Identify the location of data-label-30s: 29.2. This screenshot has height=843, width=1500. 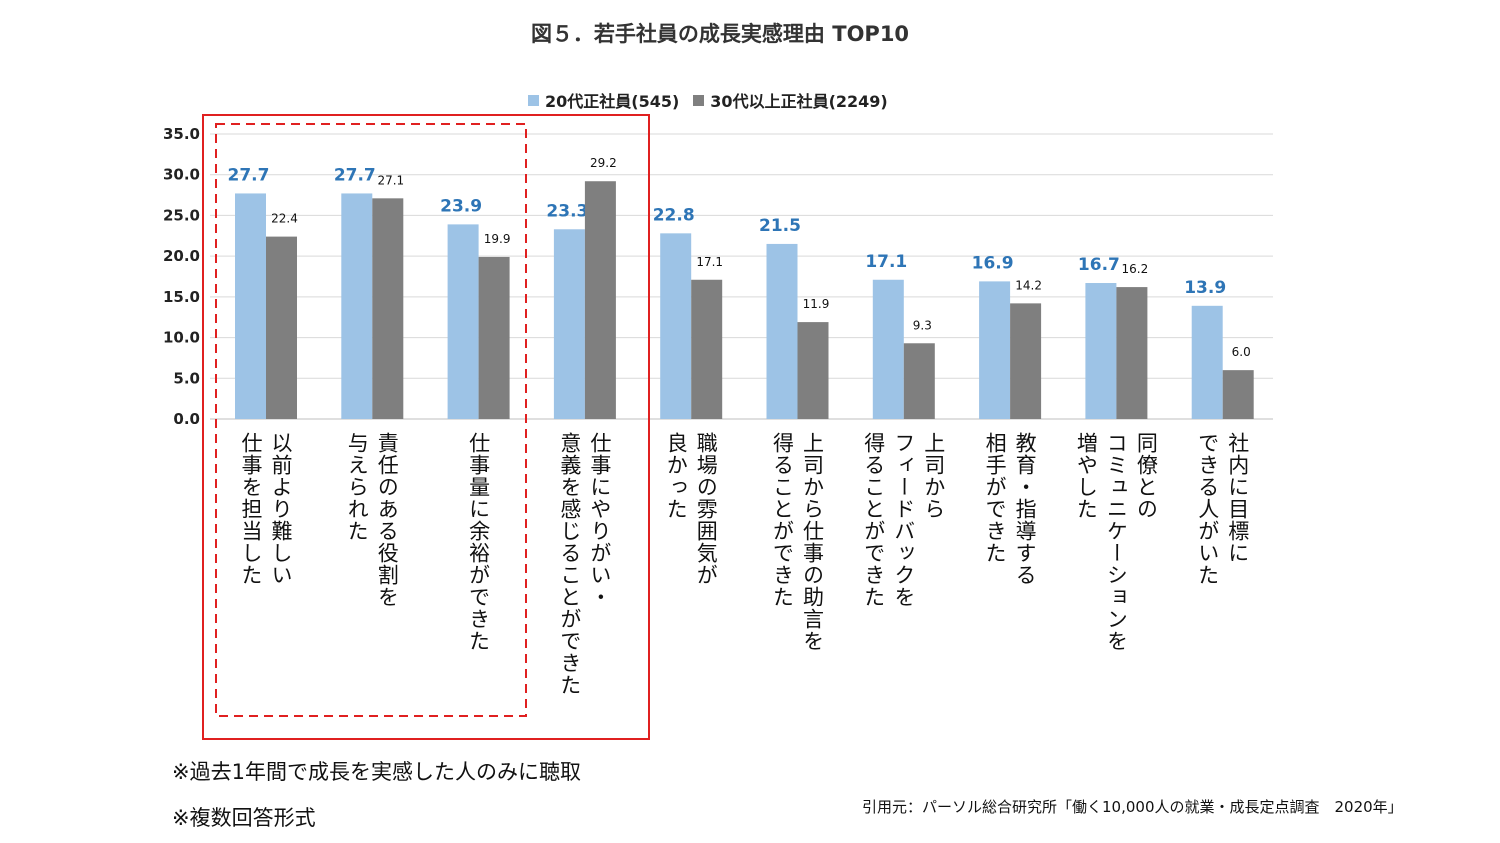
(603, 163).